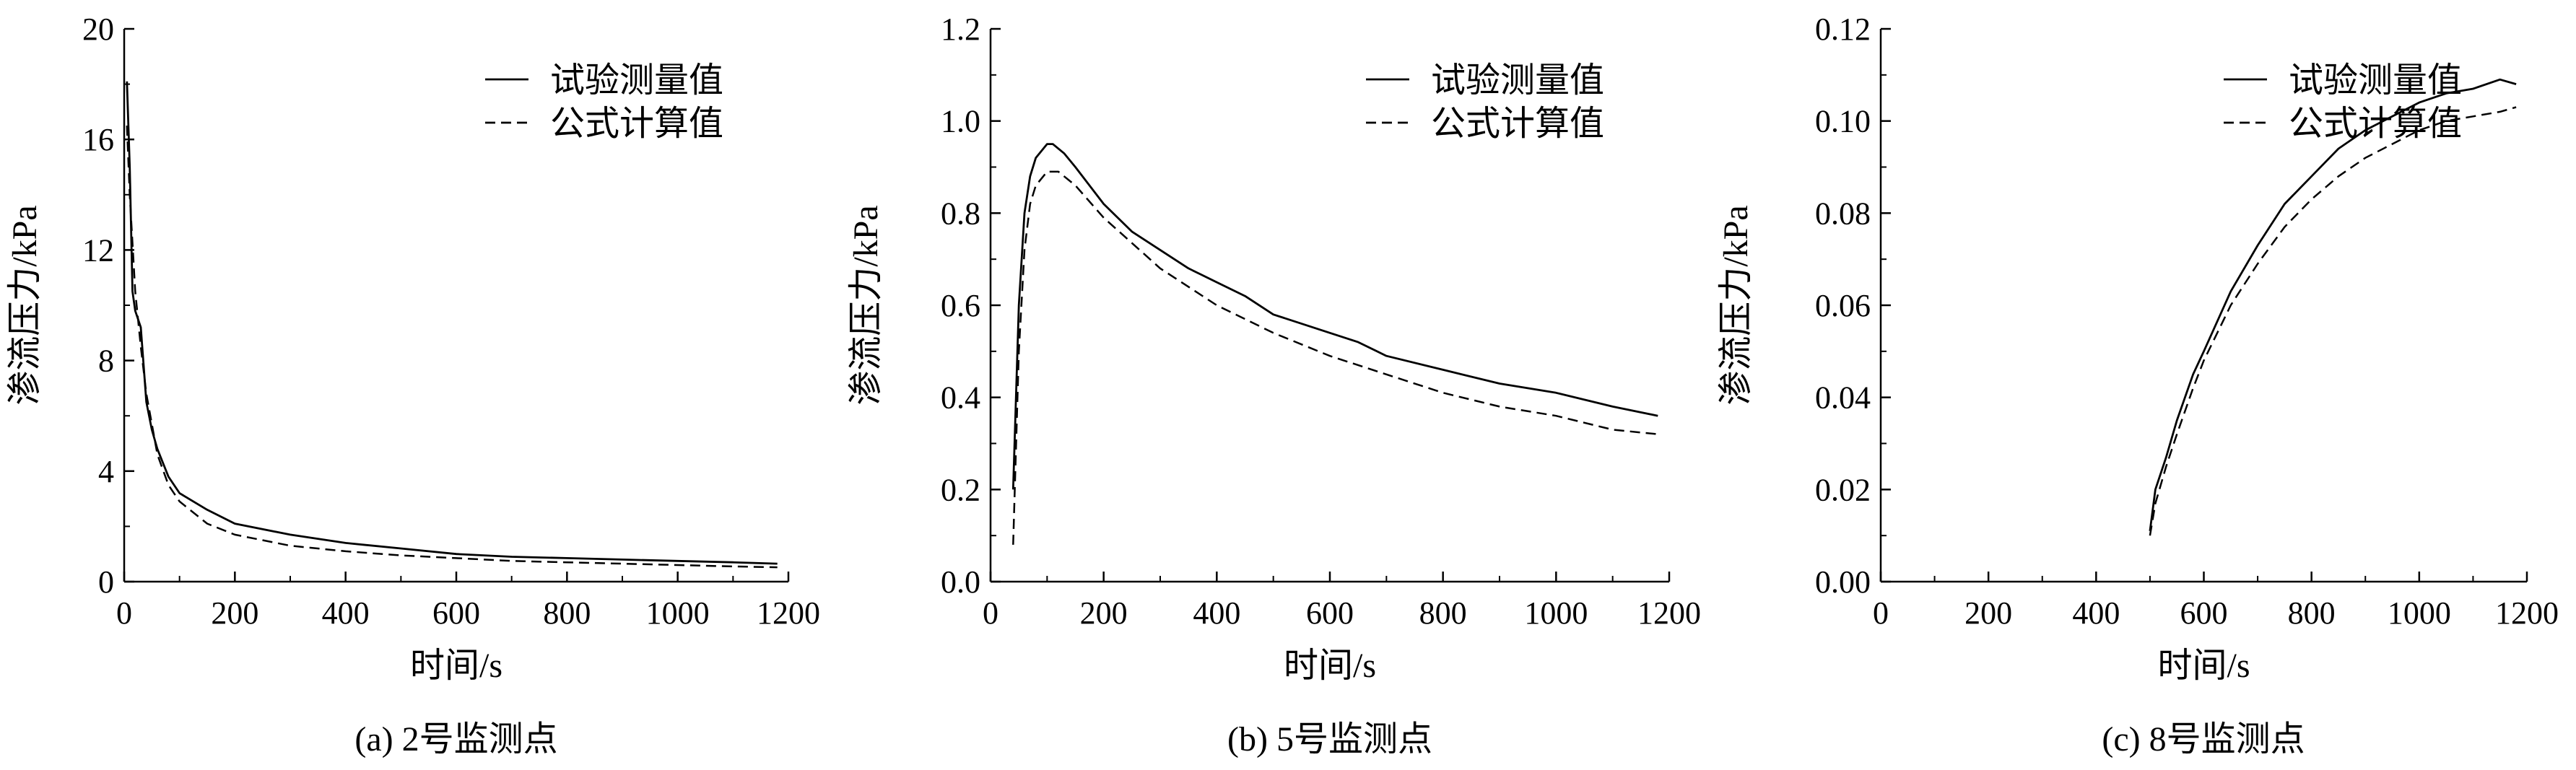 The height and width of the screenshot is (770, 2576). Describe the element at coordinates (1843, 29) in the screenshot. I see `y-tick-label: 0.12` at that location.